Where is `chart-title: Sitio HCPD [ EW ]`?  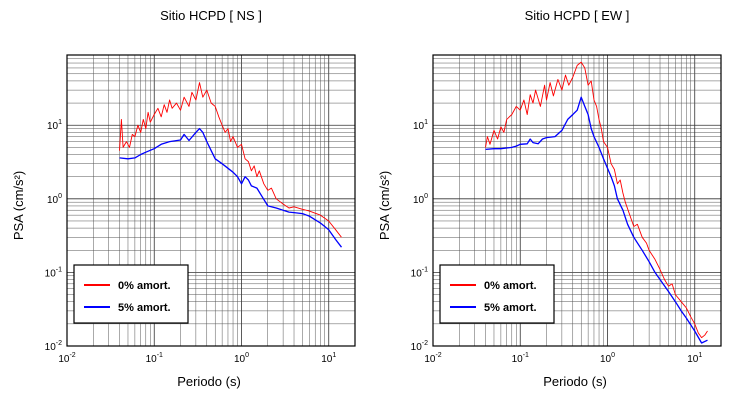 chart-title: Sitio HCPD [ EW ] is located at coordinates (577, 15).